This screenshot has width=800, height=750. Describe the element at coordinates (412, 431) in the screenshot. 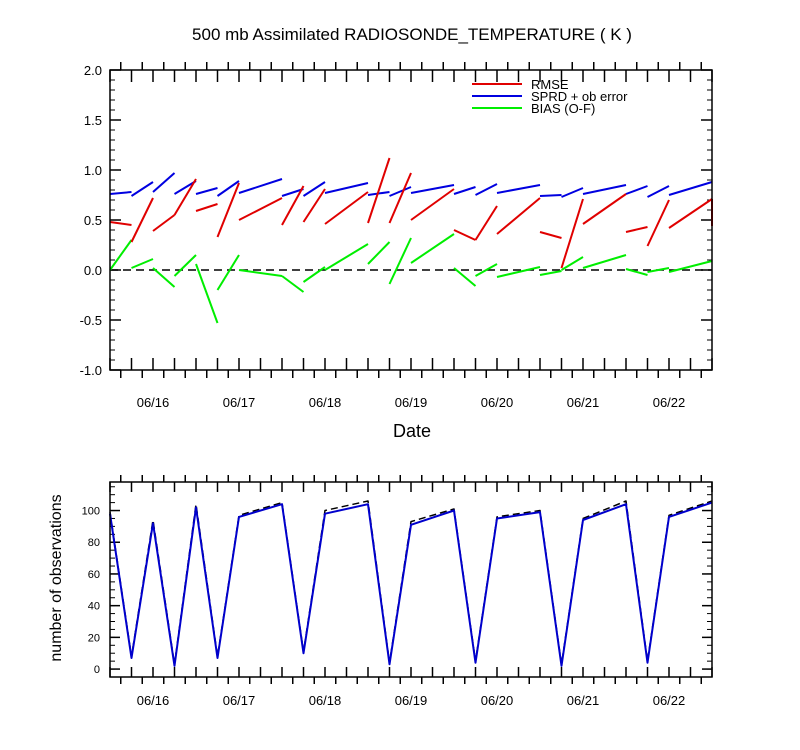

I see `top-x-axis-label: Date` at that location.